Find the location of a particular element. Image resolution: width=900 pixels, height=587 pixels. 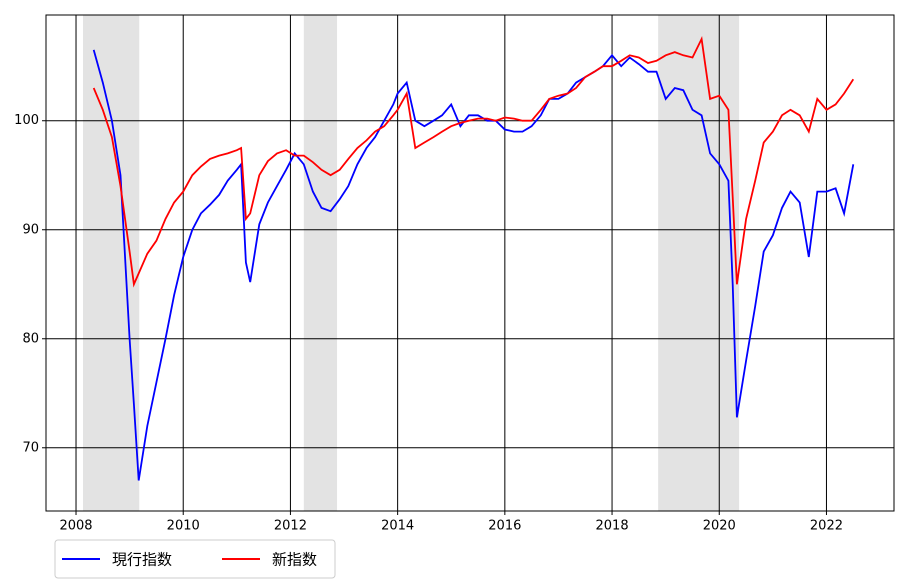

x-tick-label: 2020 is located at coordinates (719, 526).